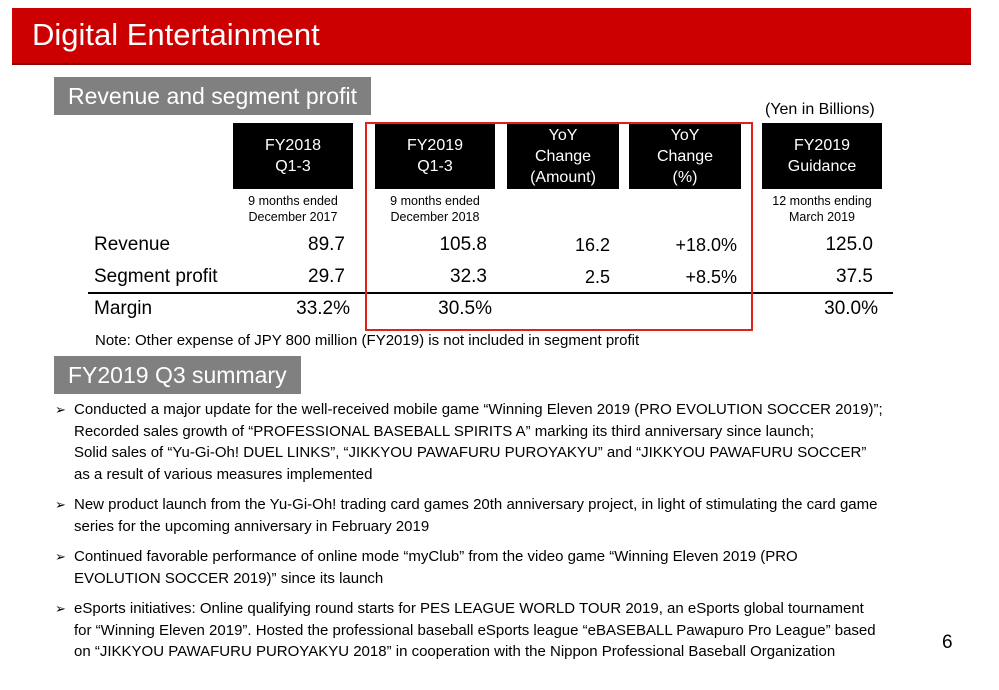 The width and height of the screenshot is (999, 690). What do you see at coordinates (123, 308) in the screenshot?
I see `row-label-margin: Margin` at bounding box center [123, 308].